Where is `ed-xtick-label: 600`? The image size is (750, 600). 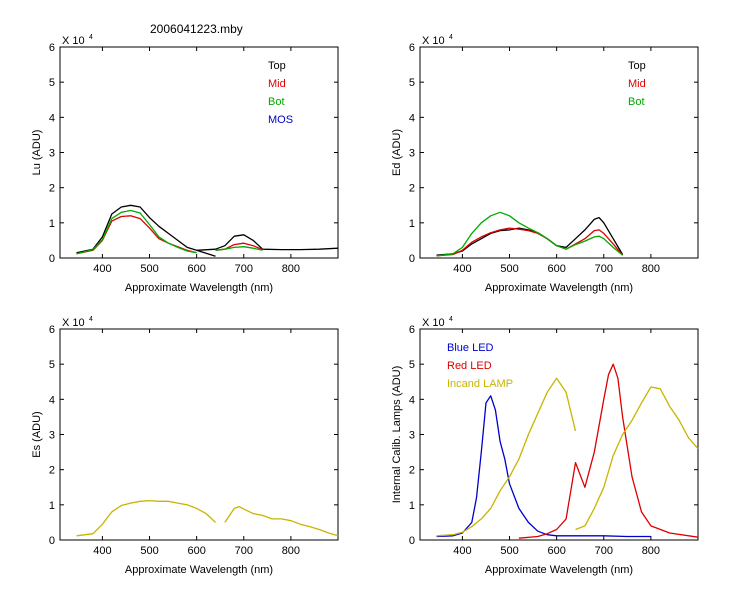
ed-xtick-label: 600 is located at coordinates (556, 269).